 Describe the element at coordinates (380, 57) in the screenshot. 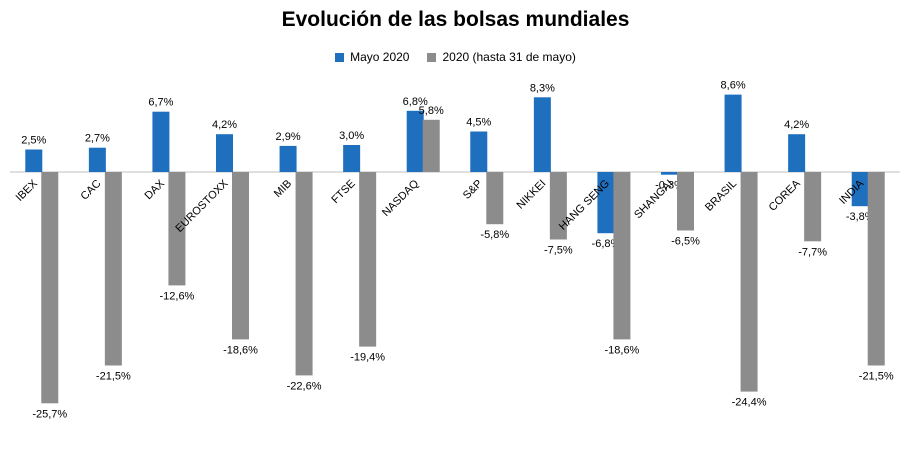

I see `legend-label-mayo: Mayo 2020` at that location.